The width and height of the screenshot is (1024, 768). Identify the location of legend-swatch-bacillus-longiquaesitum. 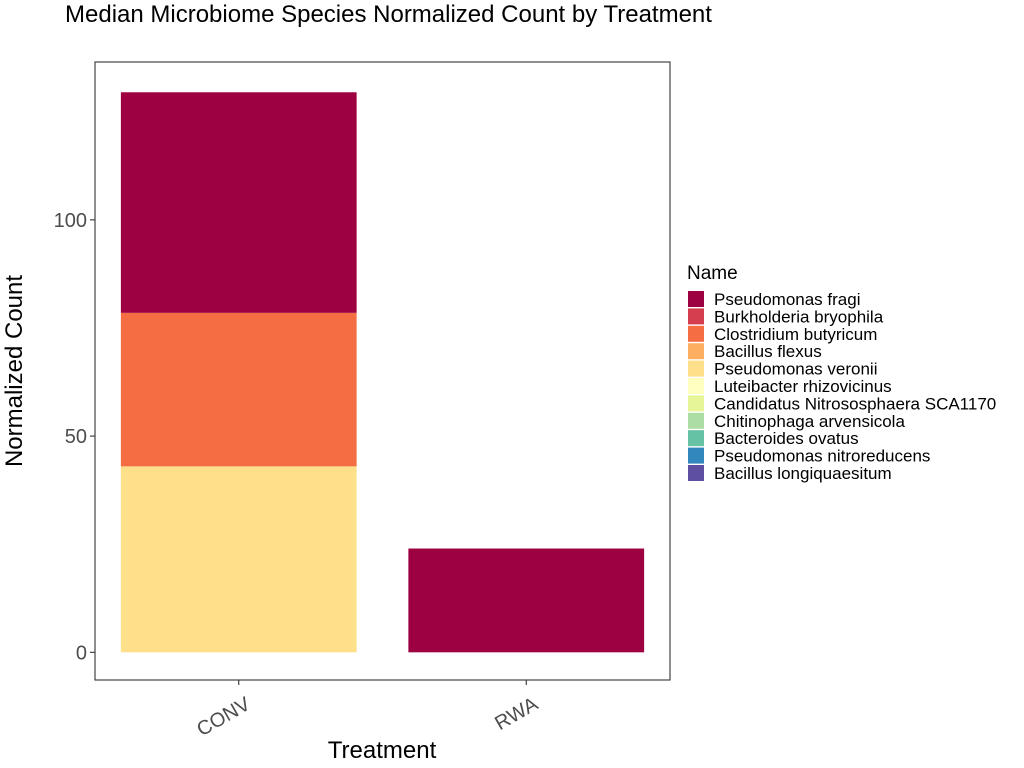
(696, 473).